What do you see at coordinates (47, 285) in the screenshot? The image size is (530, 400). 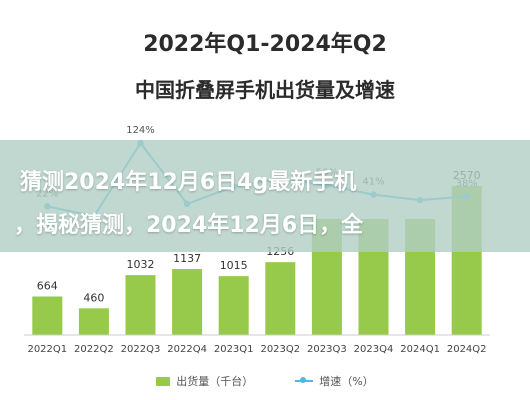 I see `bar-label-2022Q1: 664` at bounding box center [47, 285].